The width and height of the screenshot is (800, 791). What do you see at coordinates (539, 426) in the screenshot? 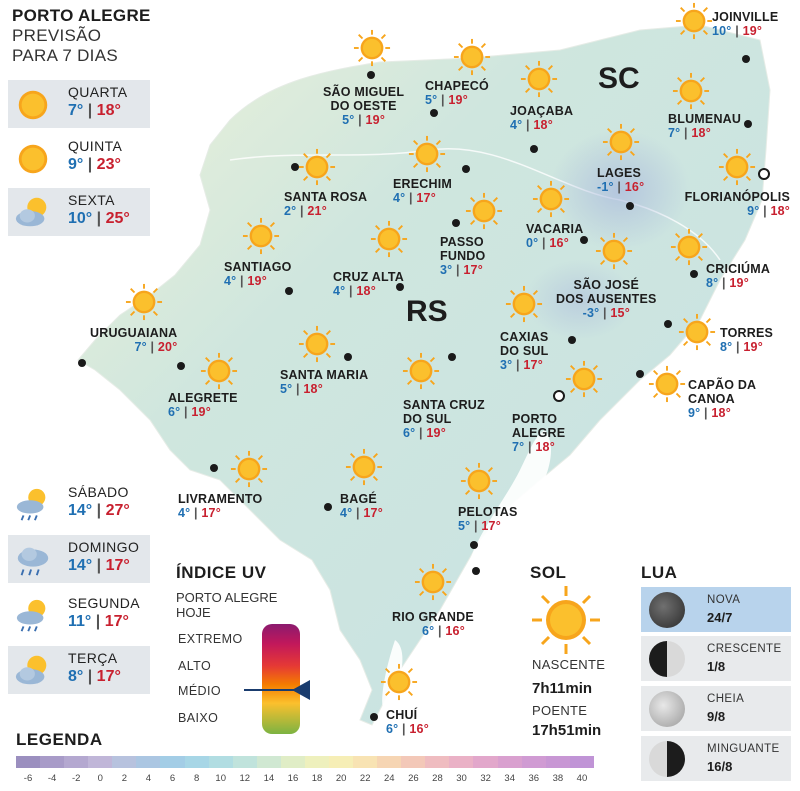
I see `city-name: PORTO ALEGRE` at bounding box center [539, 426].